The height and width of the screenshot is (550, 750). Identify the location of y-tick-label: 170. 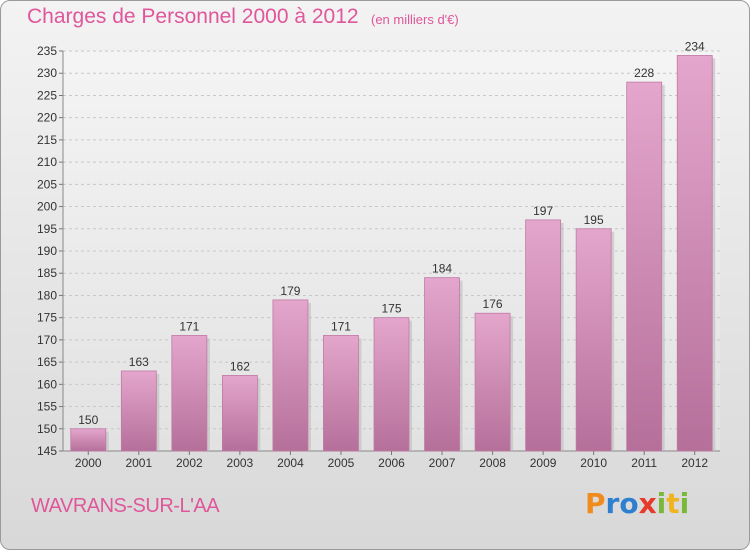
(47, 340).